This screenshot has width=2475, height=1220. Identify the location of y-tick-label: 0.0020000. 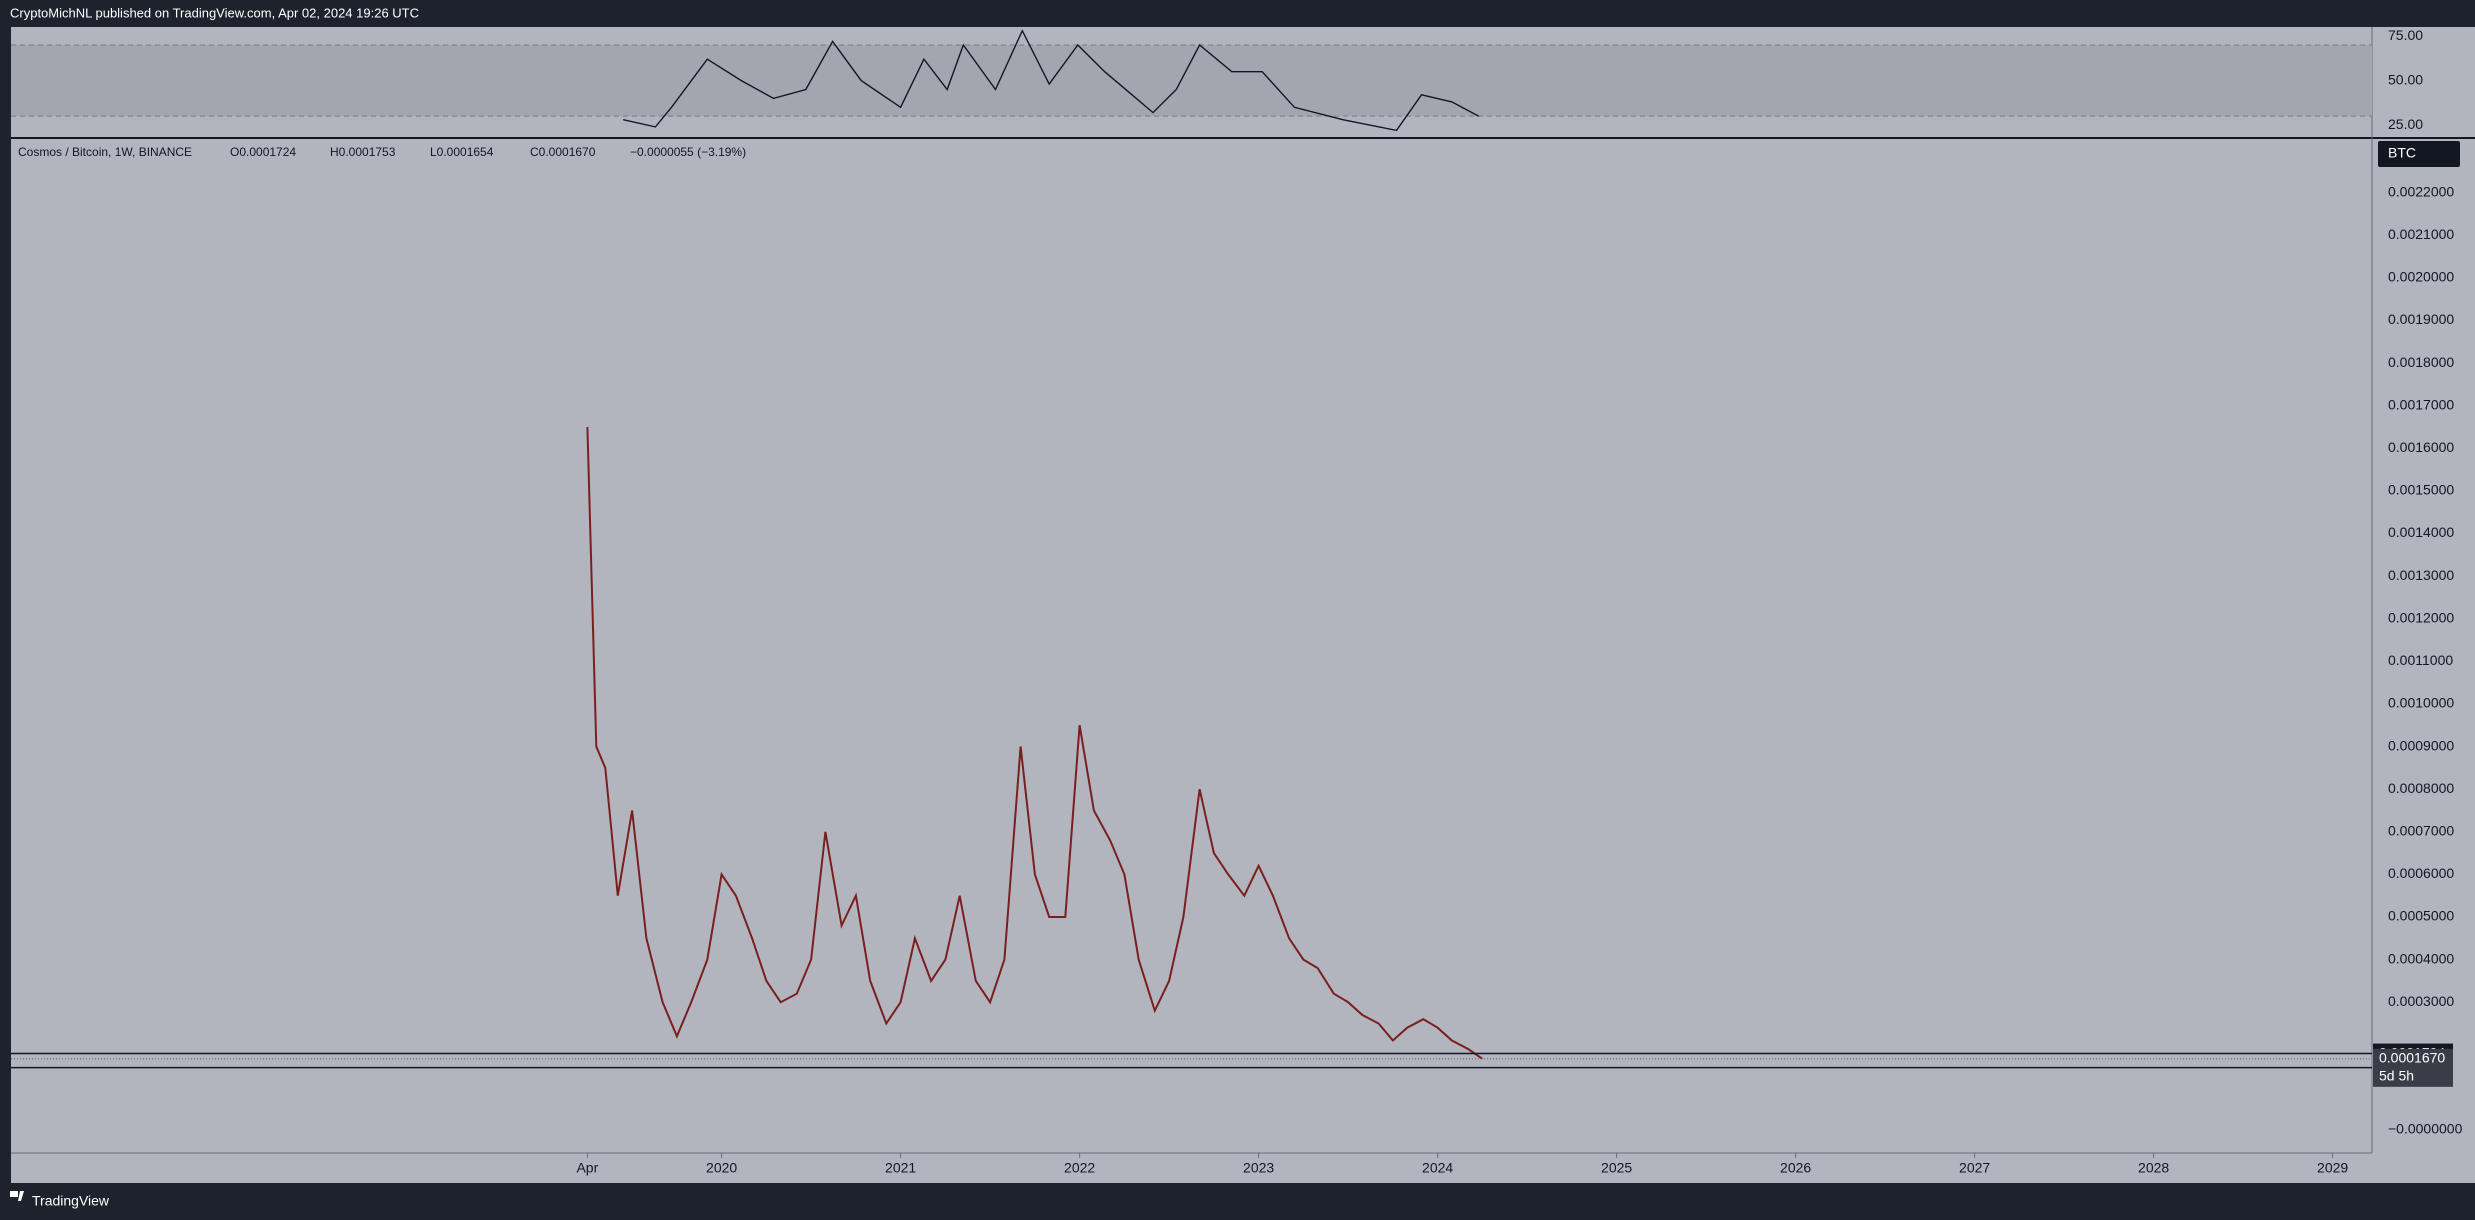
(2421, 277).